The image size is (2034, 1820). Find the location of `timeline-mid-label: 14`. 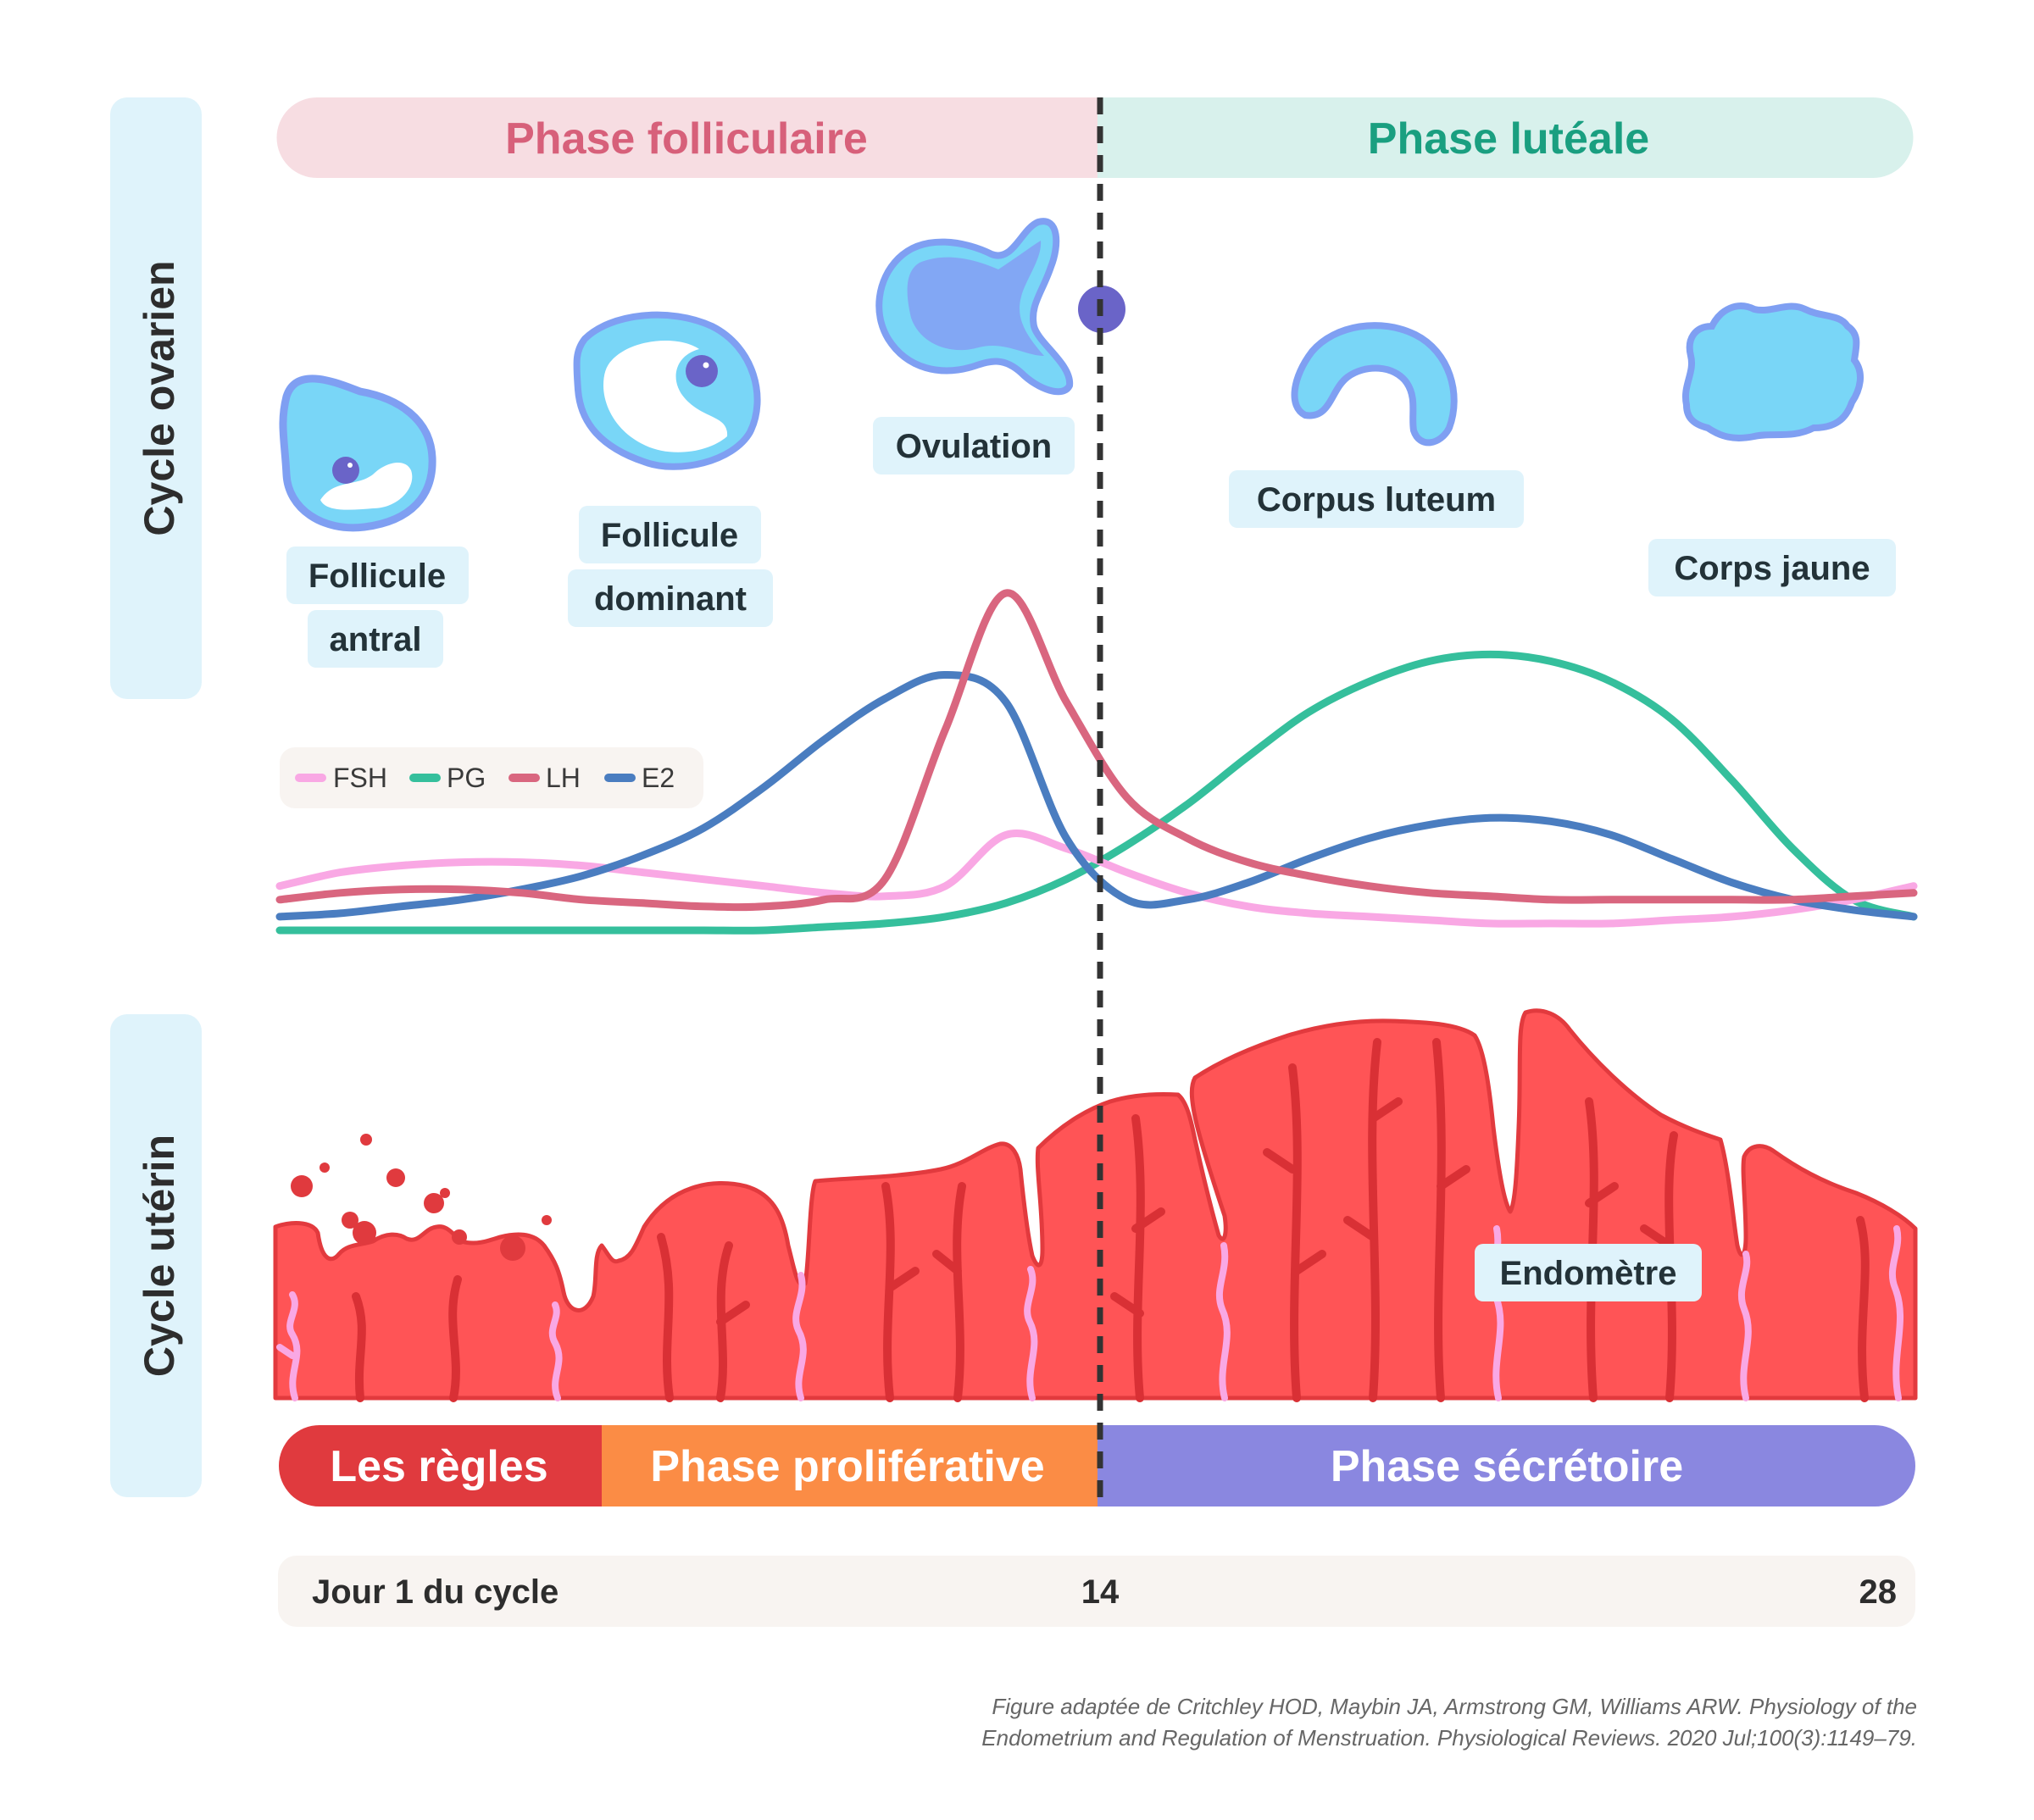

timeline-mid-label: 14 is located at coordinates (1100, 1592).